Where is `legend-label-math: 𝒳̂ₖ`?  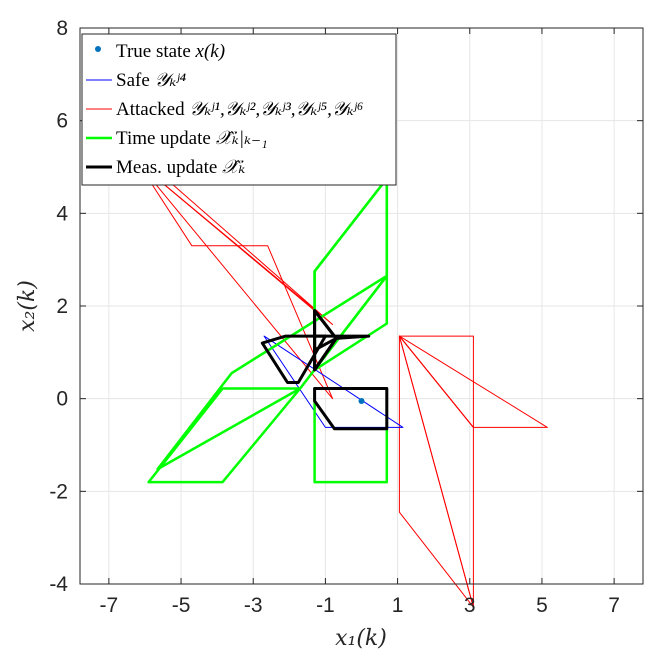 legend-label-math: 𝒳̂ₖ is located at coordinates (233, 167).